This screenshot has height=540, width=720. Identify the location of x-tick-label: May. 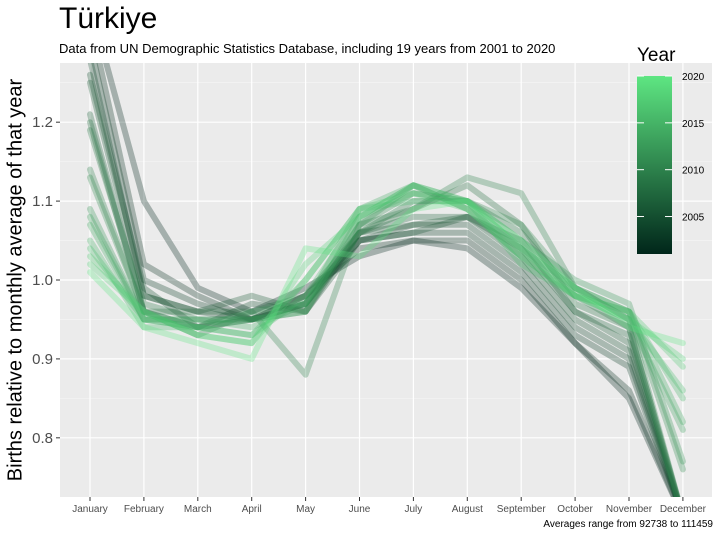
(305, 509).